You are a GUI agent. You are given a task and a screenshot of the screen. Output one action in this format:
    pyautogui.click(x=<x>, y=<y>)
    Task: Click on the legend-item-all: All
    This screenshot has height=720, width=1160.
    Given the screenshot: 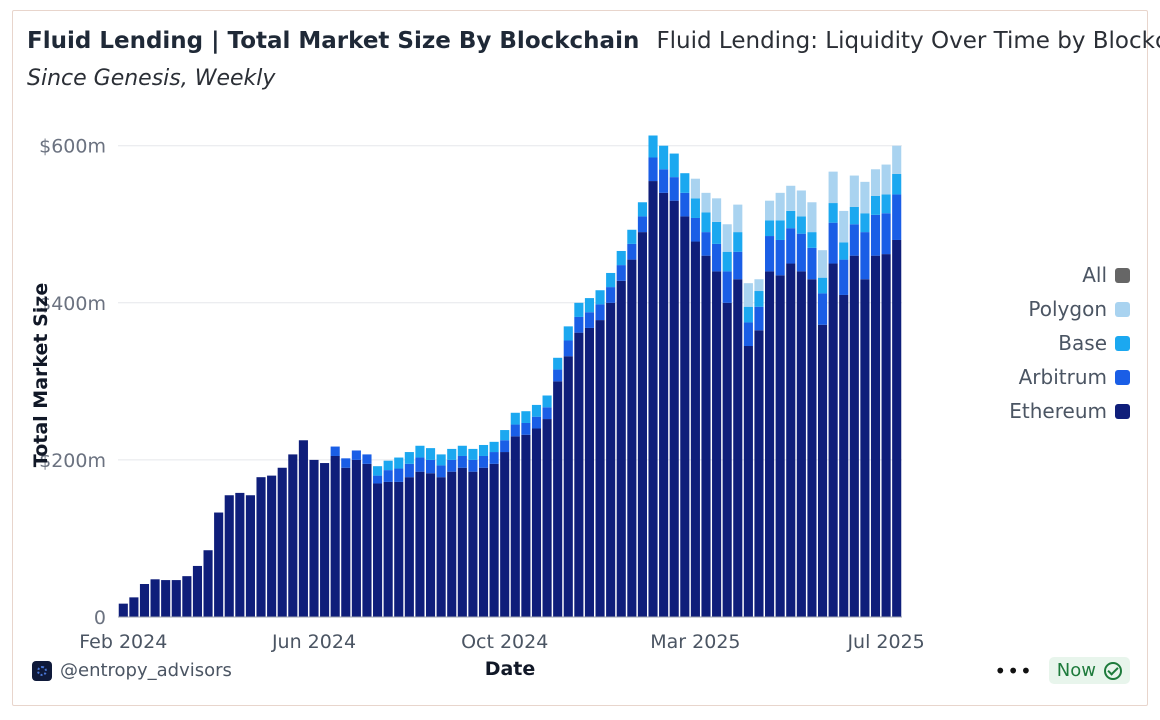 What is the action you would take?
    pyautogui.click(x=1069, y=275)
    